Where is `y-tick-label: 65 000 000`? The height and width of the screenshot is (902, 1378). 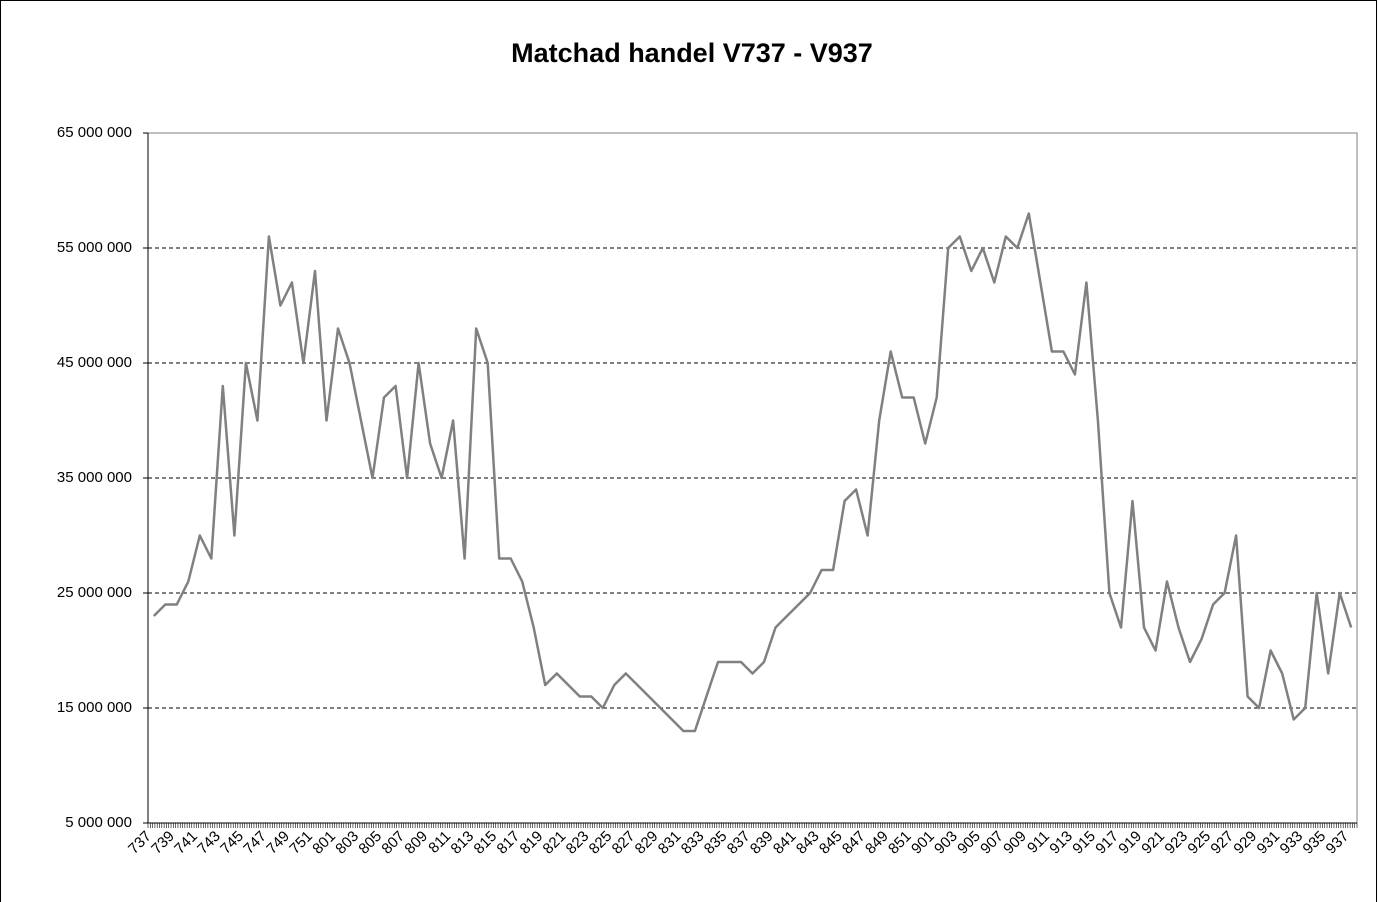
y-tick-label: 65 000 000 is located at coordinates (94, 132).